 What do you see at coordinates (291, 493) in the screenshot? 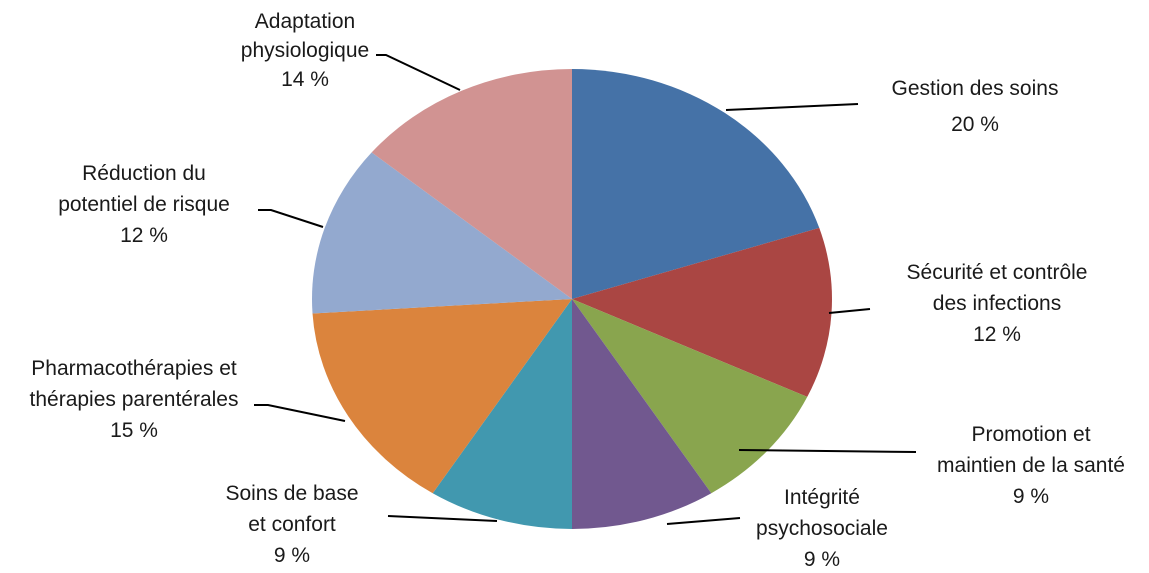
I see `slice-name-label: Soins de base` at bounding box center [291, 493].